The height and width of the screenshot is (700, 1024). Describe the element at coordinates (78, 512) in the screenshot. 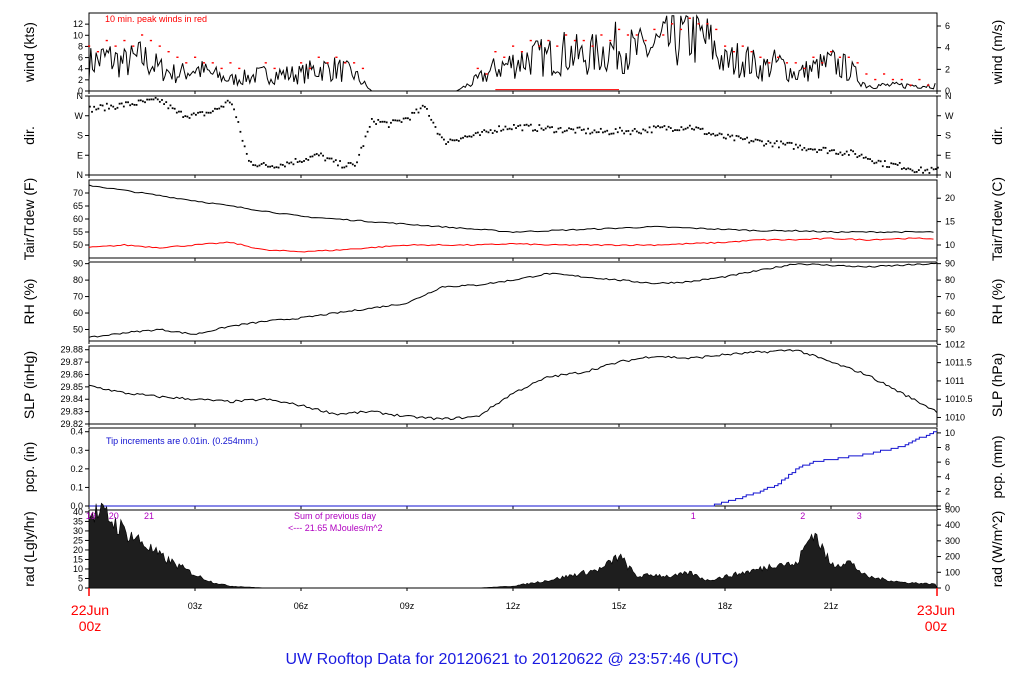

I see `rad-ytick-left-label: 40` at that location.